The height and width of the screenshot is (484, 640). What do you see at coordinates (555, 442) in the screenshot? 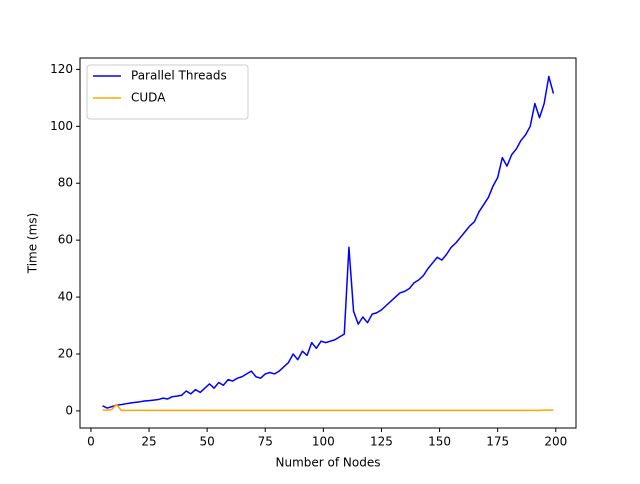
I see `x-tick-label: 200` at bounding box center [555, 442].